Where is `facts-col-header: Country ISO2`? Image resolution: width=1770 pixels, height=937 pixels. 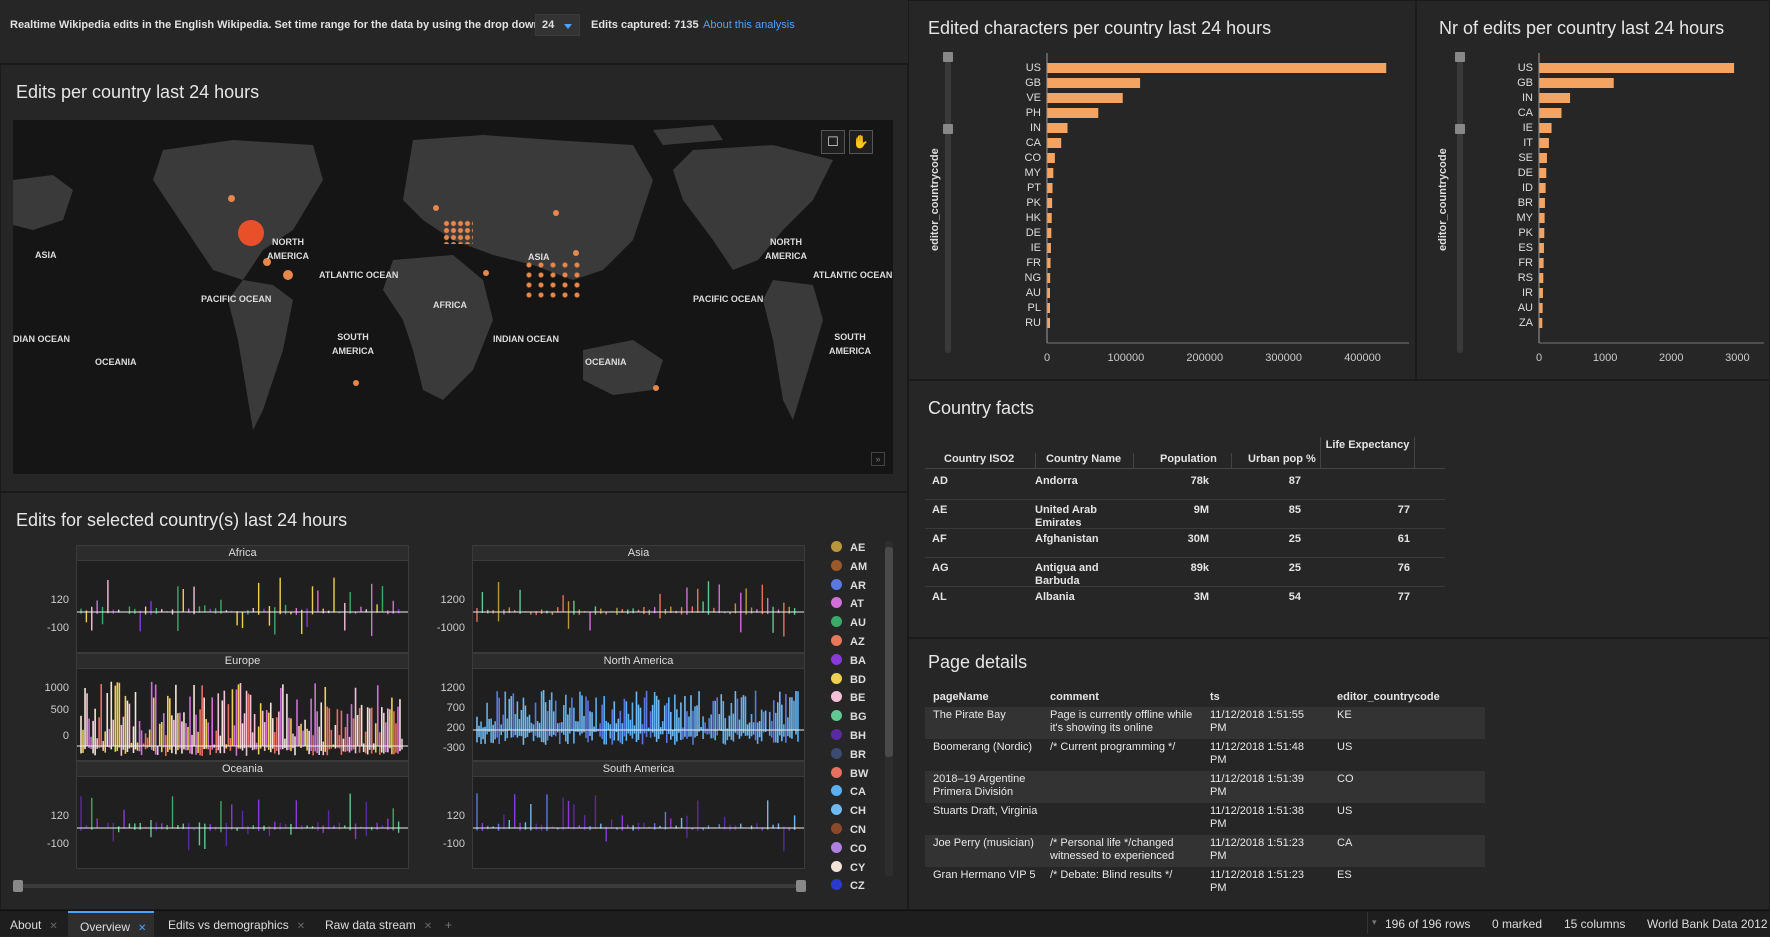
facts-col-header: Country ISO2 is located at coordinates (979, 459).